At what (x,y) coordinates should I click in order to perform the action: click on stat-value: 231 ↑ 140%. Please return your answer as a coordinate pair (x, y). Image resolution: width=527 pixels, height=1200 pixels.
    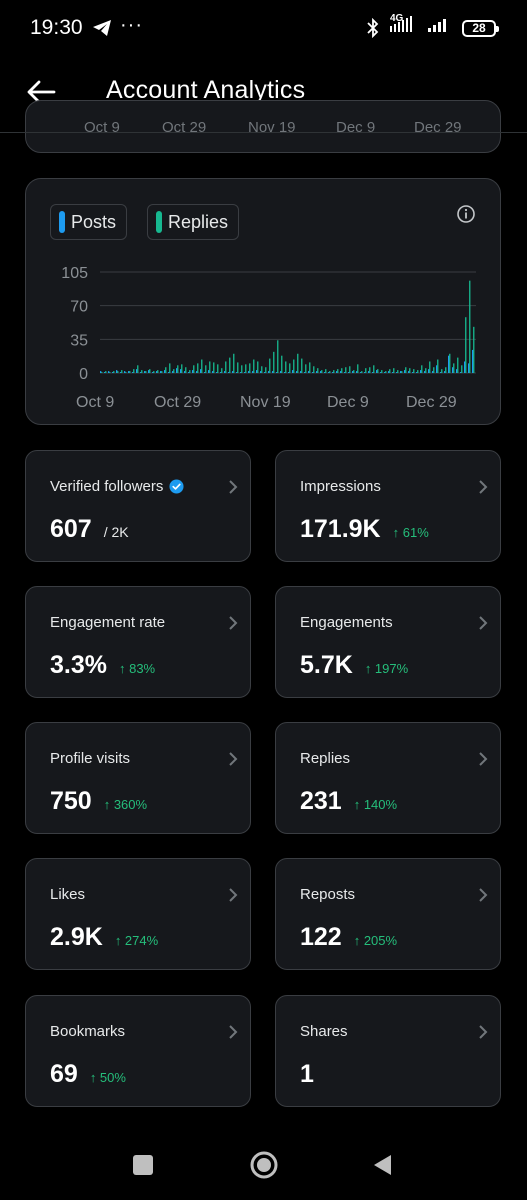
    Looking at the image, I should click on (348, 801).